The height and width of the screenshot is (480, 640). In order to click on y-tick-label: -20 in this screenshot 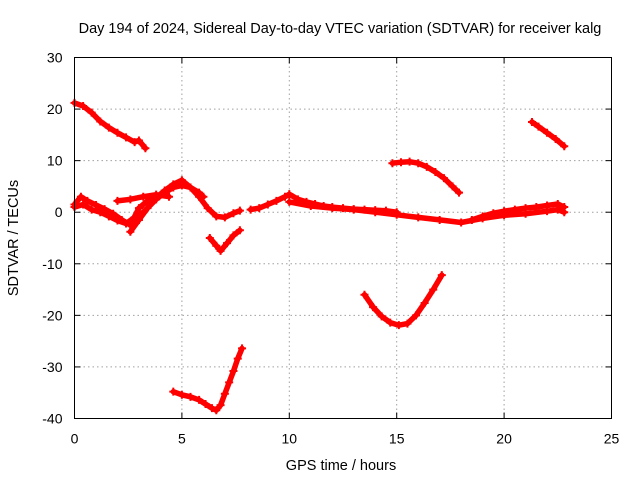, I will do `click(52, 315)`.